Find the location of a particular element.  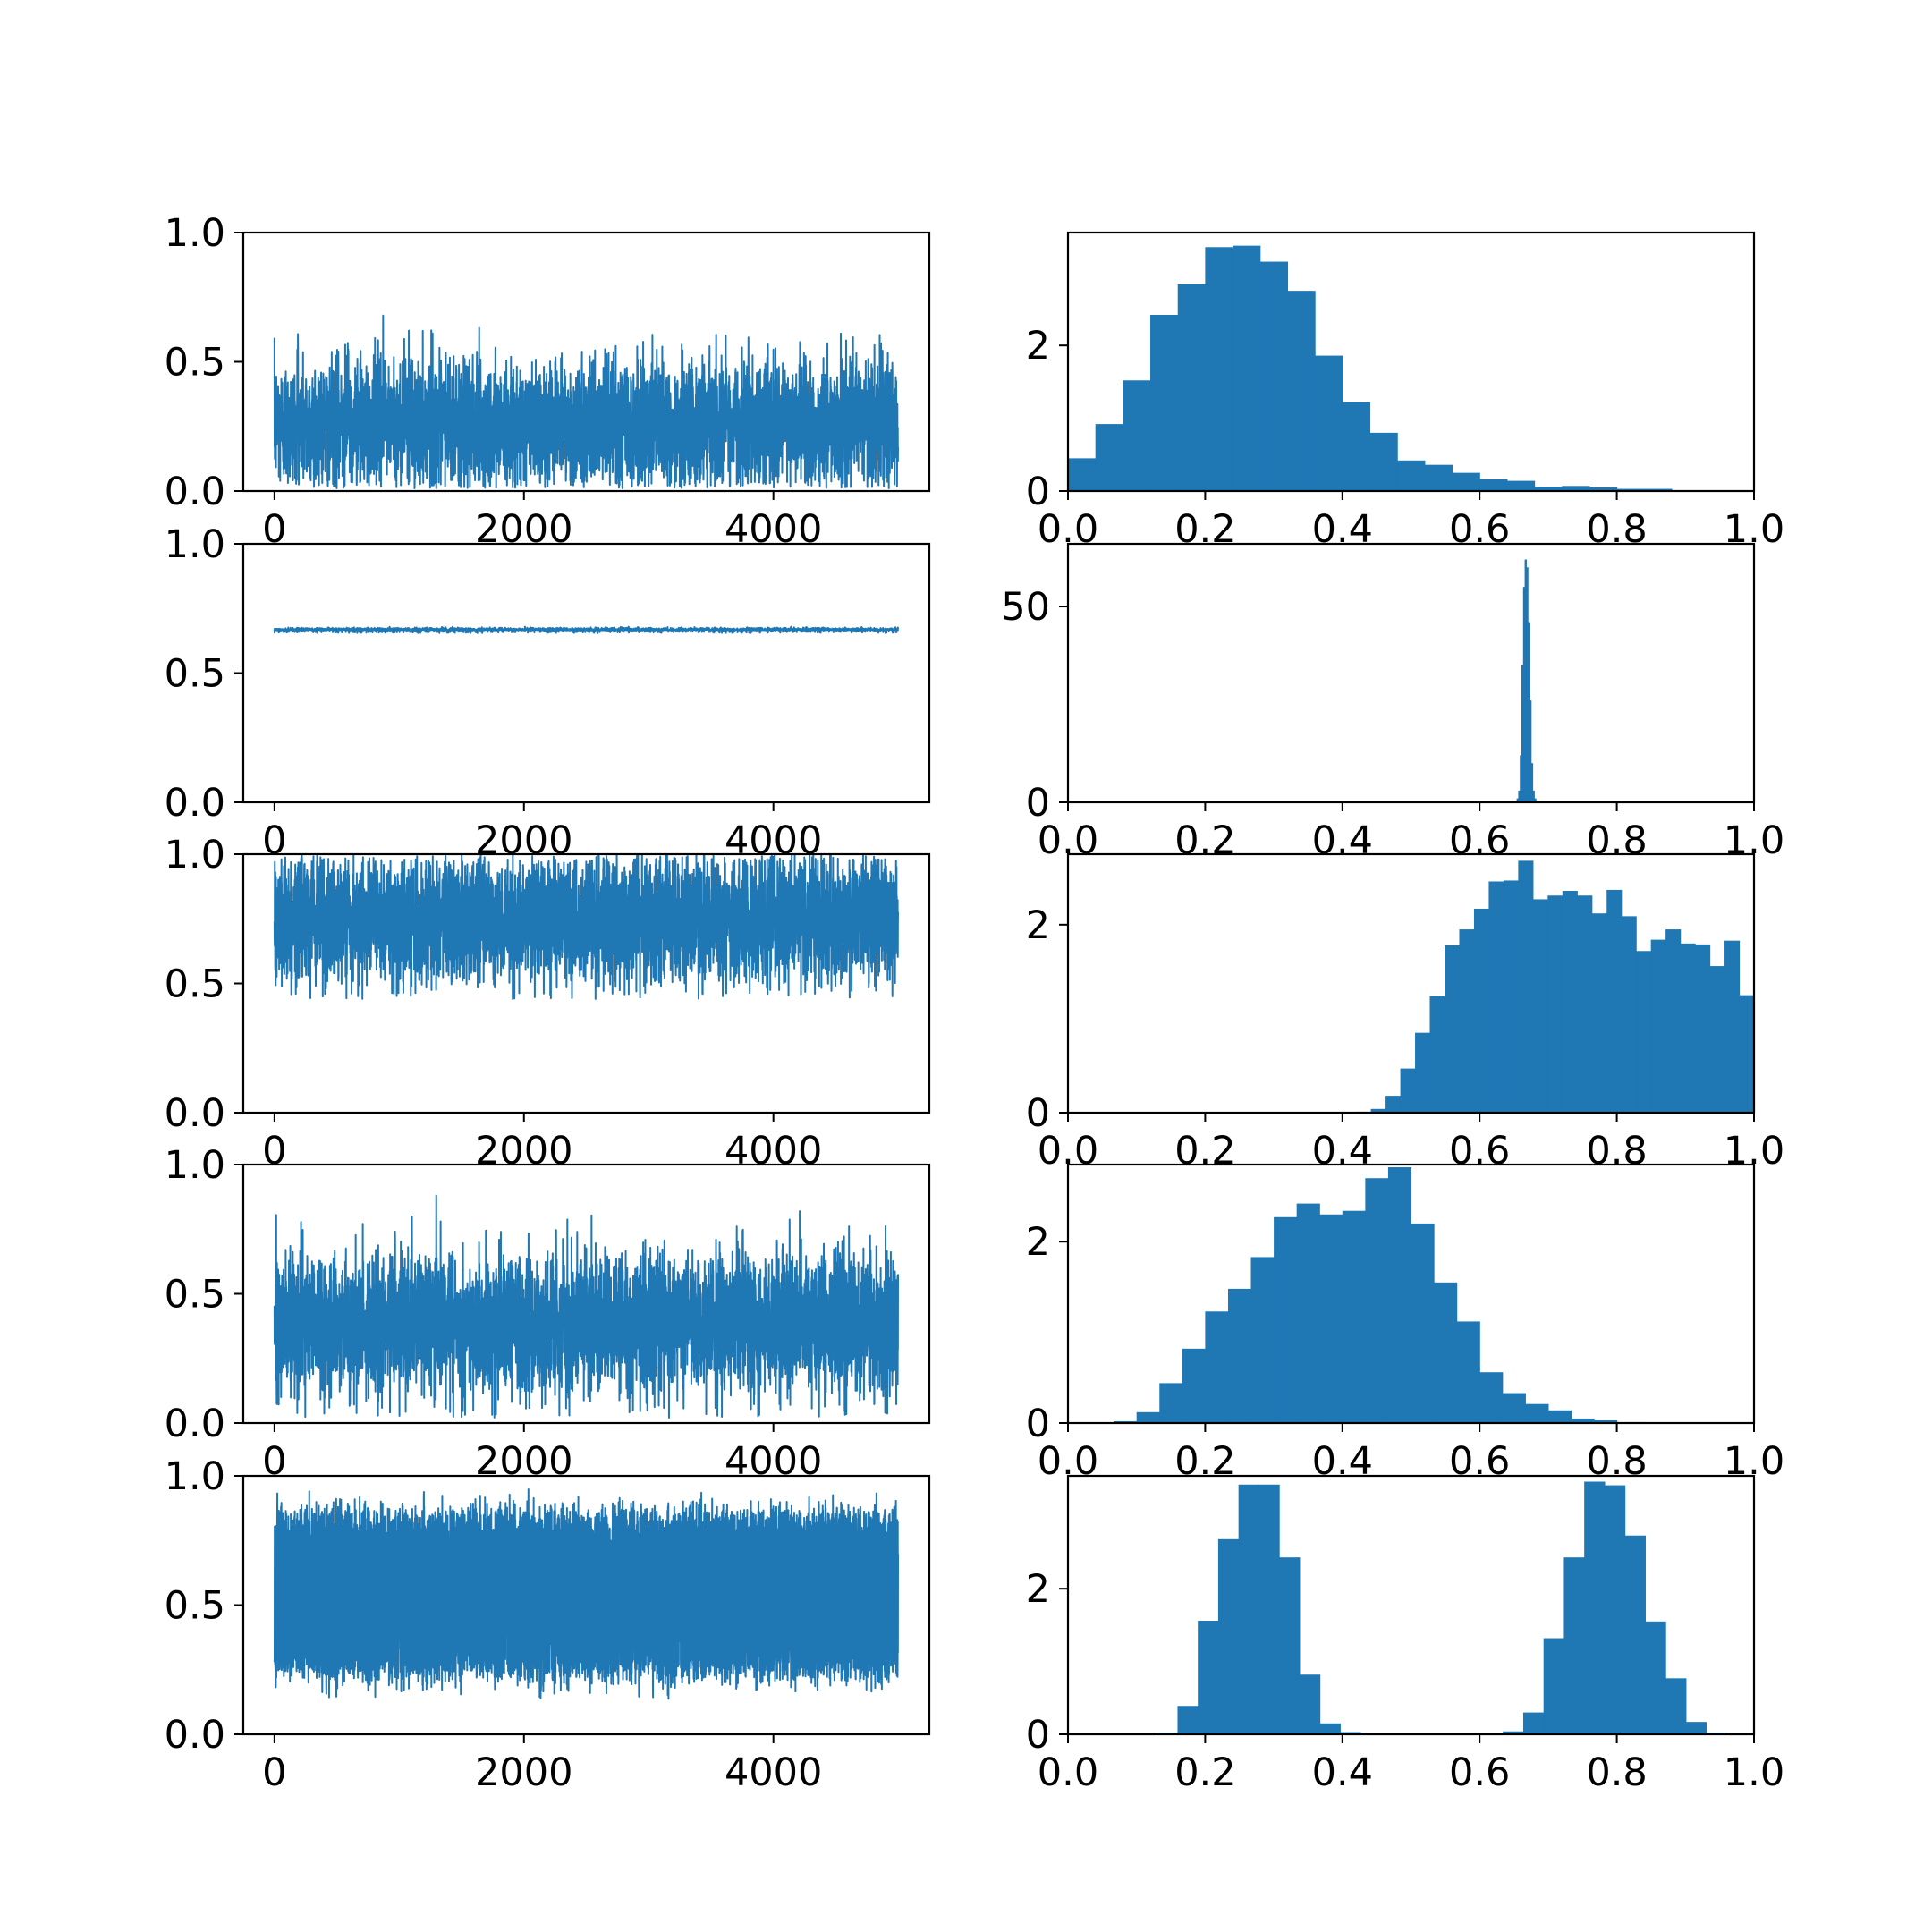

x-tick-label: 1.0 is located at coordinates (1754, 1772).